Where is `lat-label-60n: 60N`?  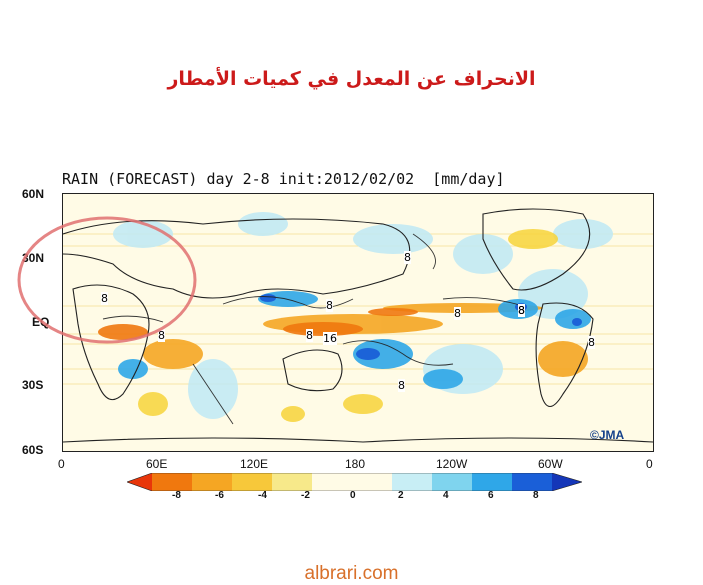
lat-label-60n: 60N is located at coordinates (33, 194).